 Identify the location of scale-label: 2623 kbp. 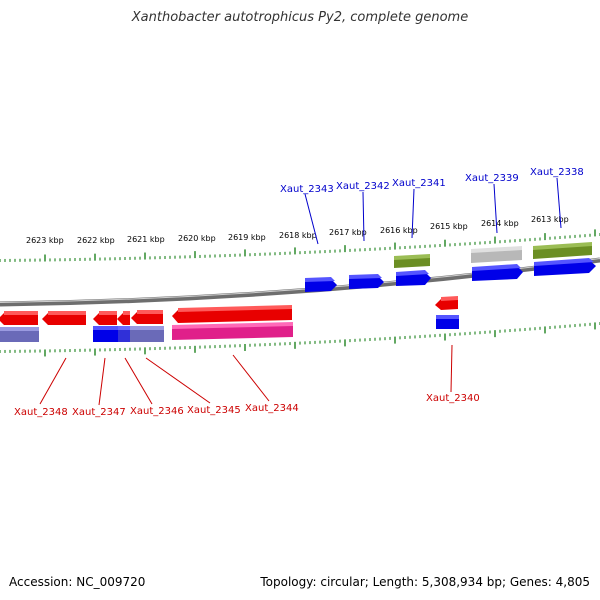
(45, 240).